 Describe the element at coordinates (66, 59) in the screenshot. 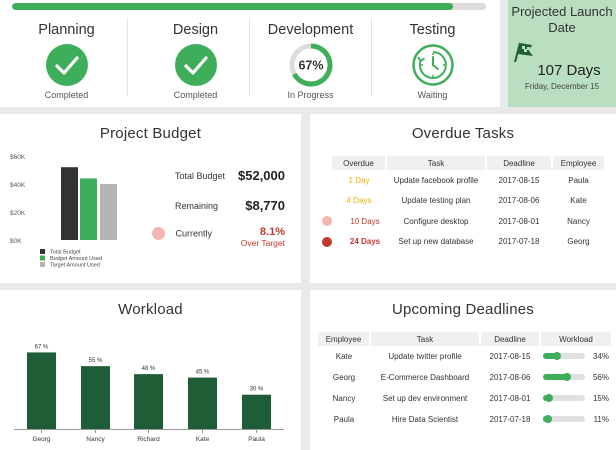

I see `phase-planning: Planning Completed` at that location.